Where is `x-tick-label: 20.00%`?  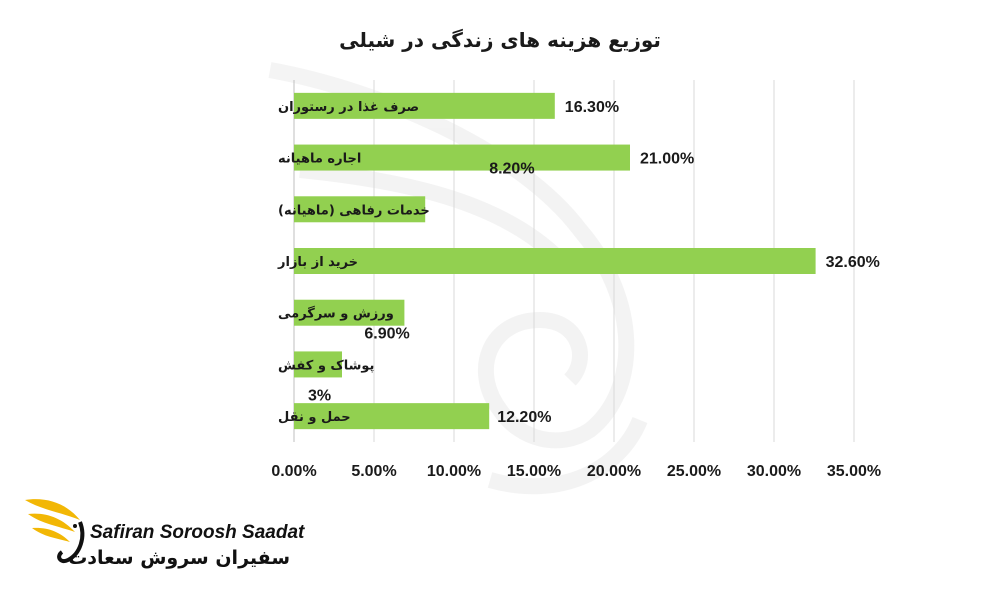
x-tick-label: 20.00% is located at coordinates (614, 471).